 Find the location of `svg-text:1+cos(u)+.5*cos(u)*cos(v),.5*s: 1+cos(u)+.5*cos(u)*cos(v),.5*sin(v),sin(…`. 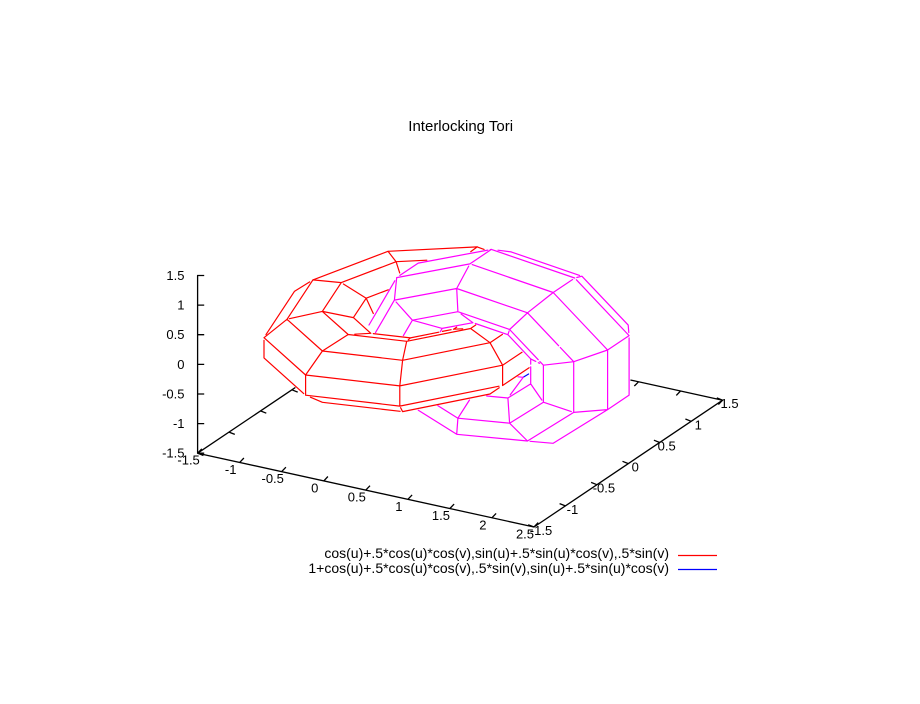

svg-text:1+cos(u)+.5*cos(u)*cos(v),.5*s: 1+cos(u)+.5*cos(u)*cos(v),.5*sin(v),sin(… is located at coordinates (488, 568).